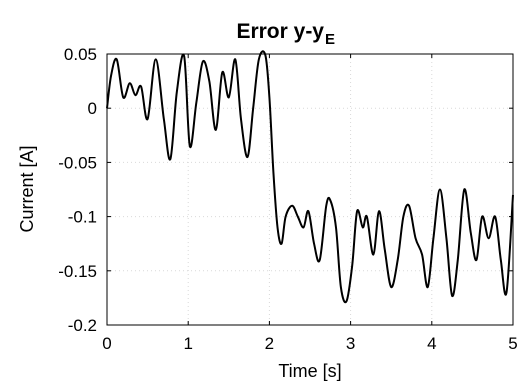  What do you see at coordinates (82, 217) in the screenshot?
I see `y-tick-label: -0.1` at bounding box center [82, 217].